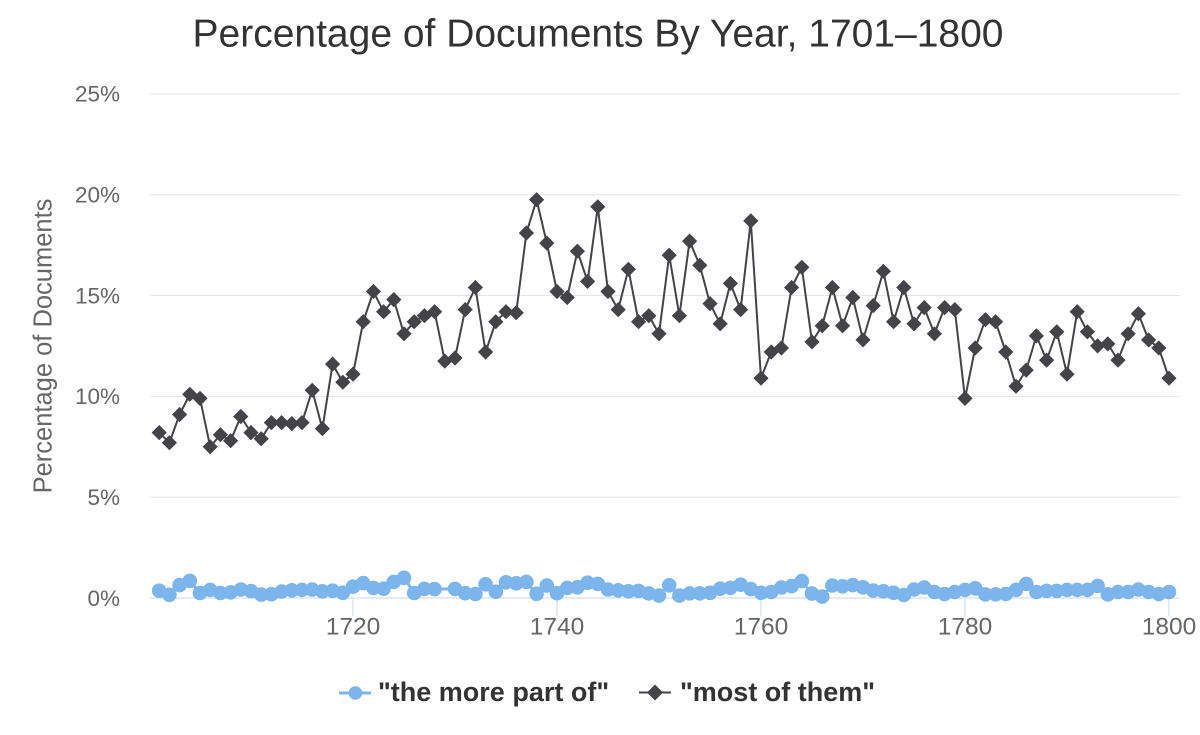  Describe the element at coordinates (761, 627) in the screenshot. I see `svg-text: 1760` at that location.